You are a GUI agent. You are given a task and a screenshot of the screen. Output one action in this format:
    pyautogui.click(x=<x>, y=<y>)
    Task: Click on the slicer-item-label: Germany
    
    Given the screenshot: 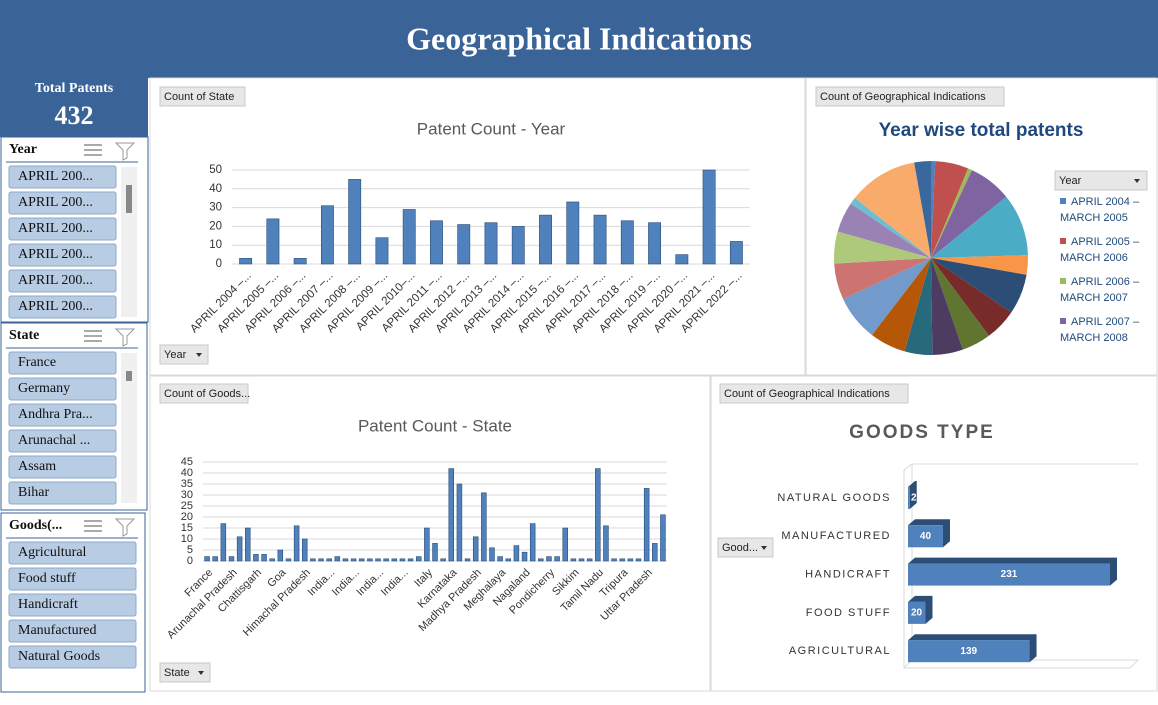 What is the action you would take?
    pyautogui.click(x=44, y=388)
    